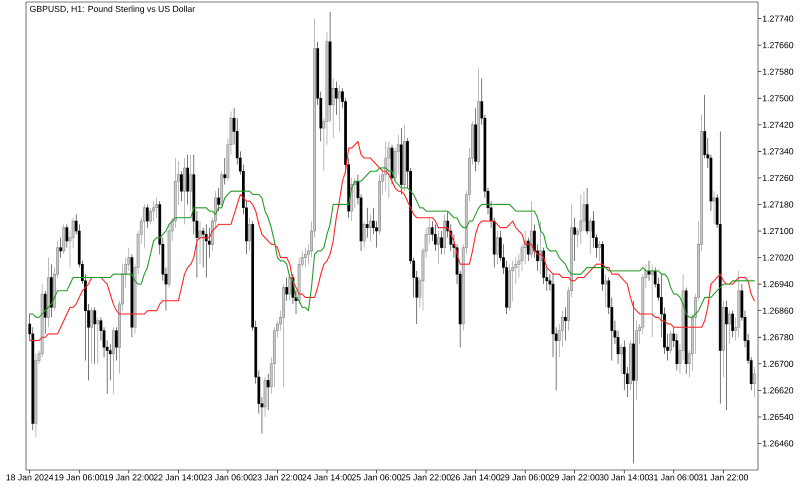  Describe the element at coordinates (673, 477) in the screenshot. I see `x-tick-label: 31 Jan 06:00` at that location.